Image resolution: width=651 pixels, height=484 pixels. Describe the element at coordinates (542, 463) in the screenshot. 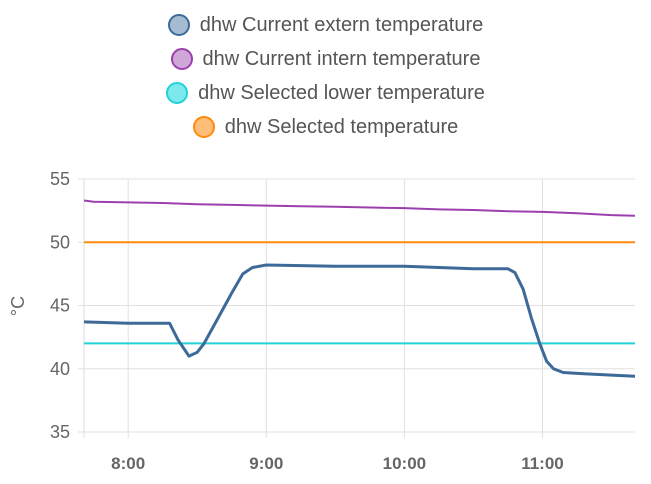

I see `x-tick-label: 11:00` at that location.